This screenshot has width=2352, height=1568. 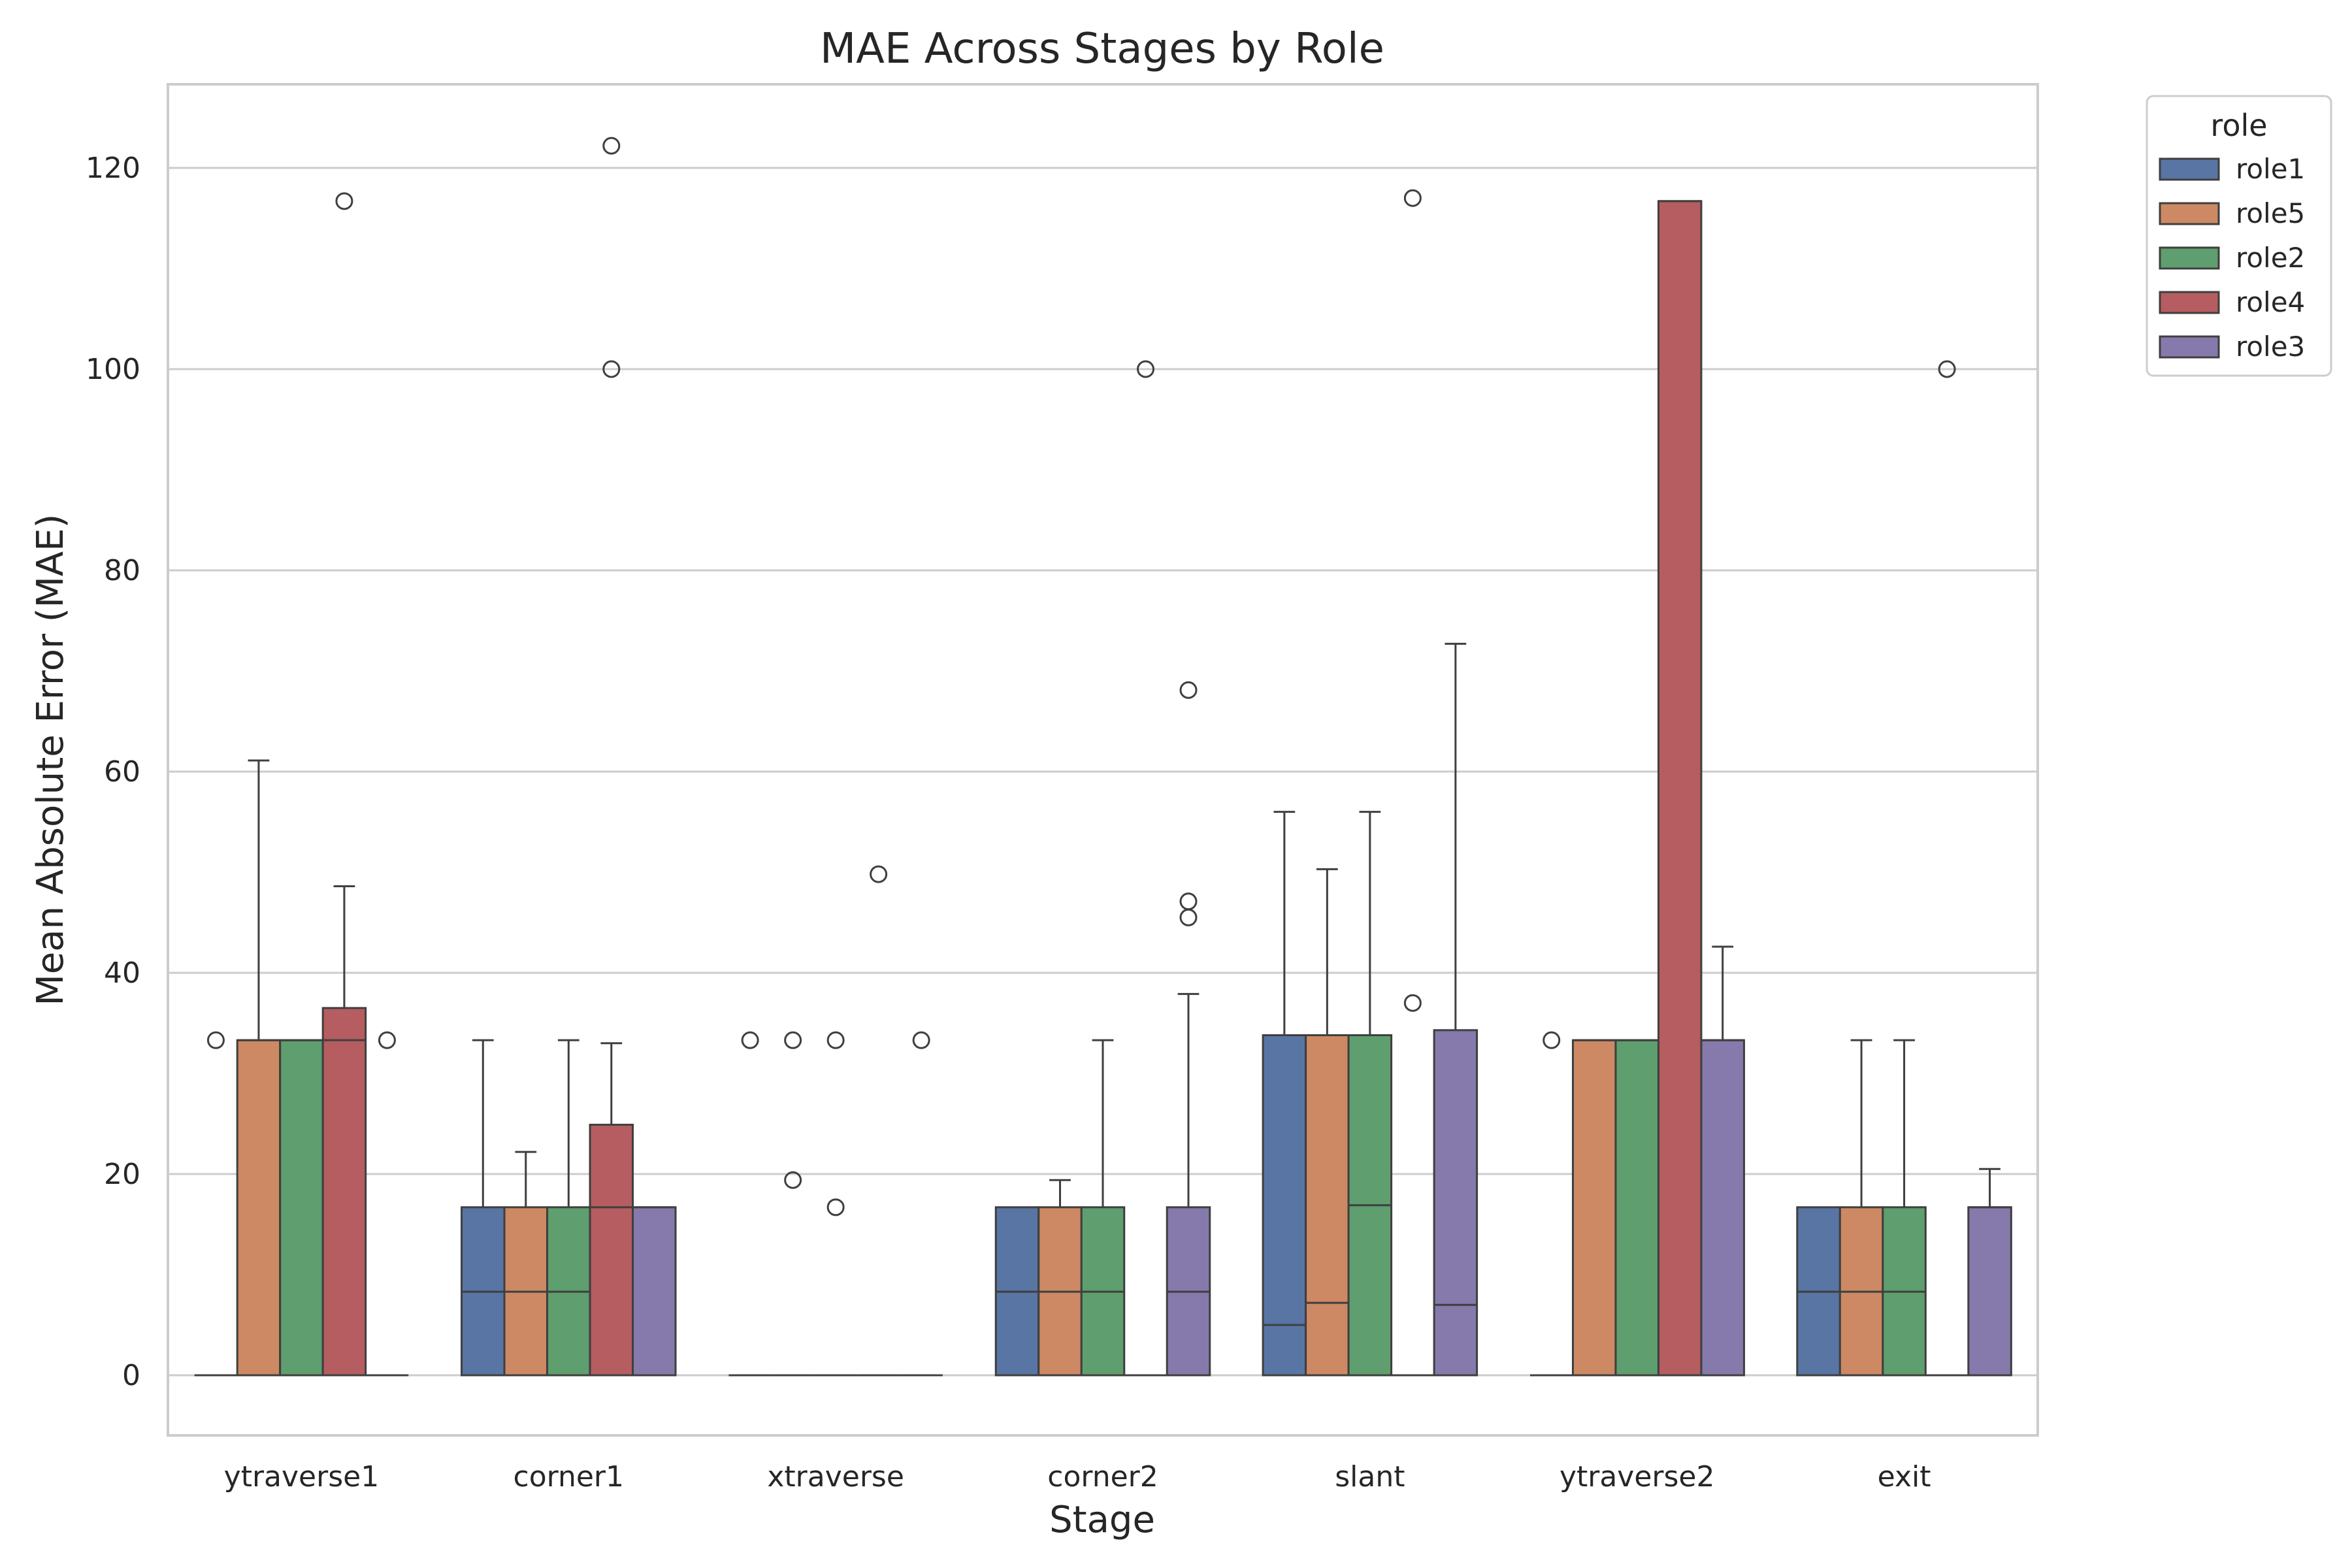 I want to click on legend-item-role5: role5, so click(x=2232, y=213).